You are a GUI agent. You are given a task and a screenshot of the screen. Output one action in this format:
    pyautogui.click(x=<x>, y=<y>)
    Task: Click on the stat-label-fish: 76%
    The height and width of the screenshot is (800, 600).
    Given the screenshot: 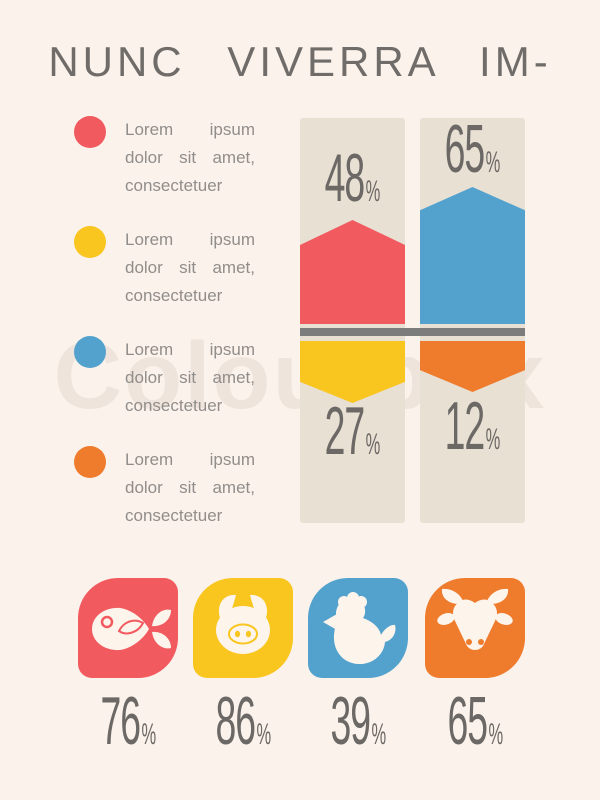 What is the action you would take?
    pyautogui.click(x=129, y=728)
    